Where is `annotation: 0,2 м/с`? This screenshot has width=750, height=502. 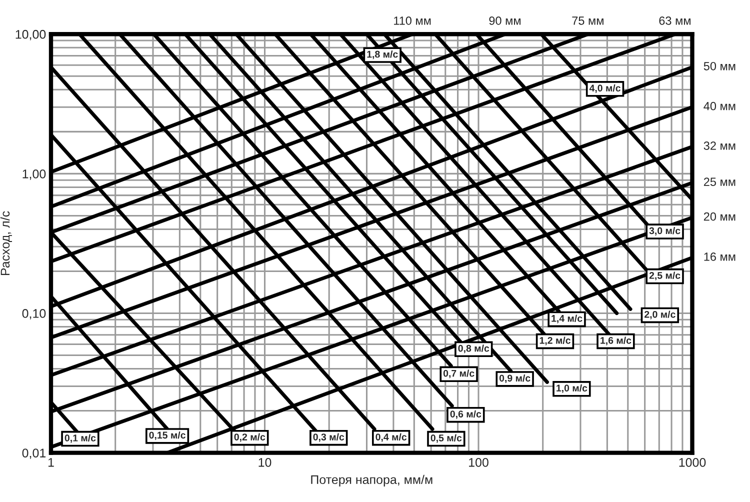
annotation: 0,2 м/с is located at coordinates (250, 437).